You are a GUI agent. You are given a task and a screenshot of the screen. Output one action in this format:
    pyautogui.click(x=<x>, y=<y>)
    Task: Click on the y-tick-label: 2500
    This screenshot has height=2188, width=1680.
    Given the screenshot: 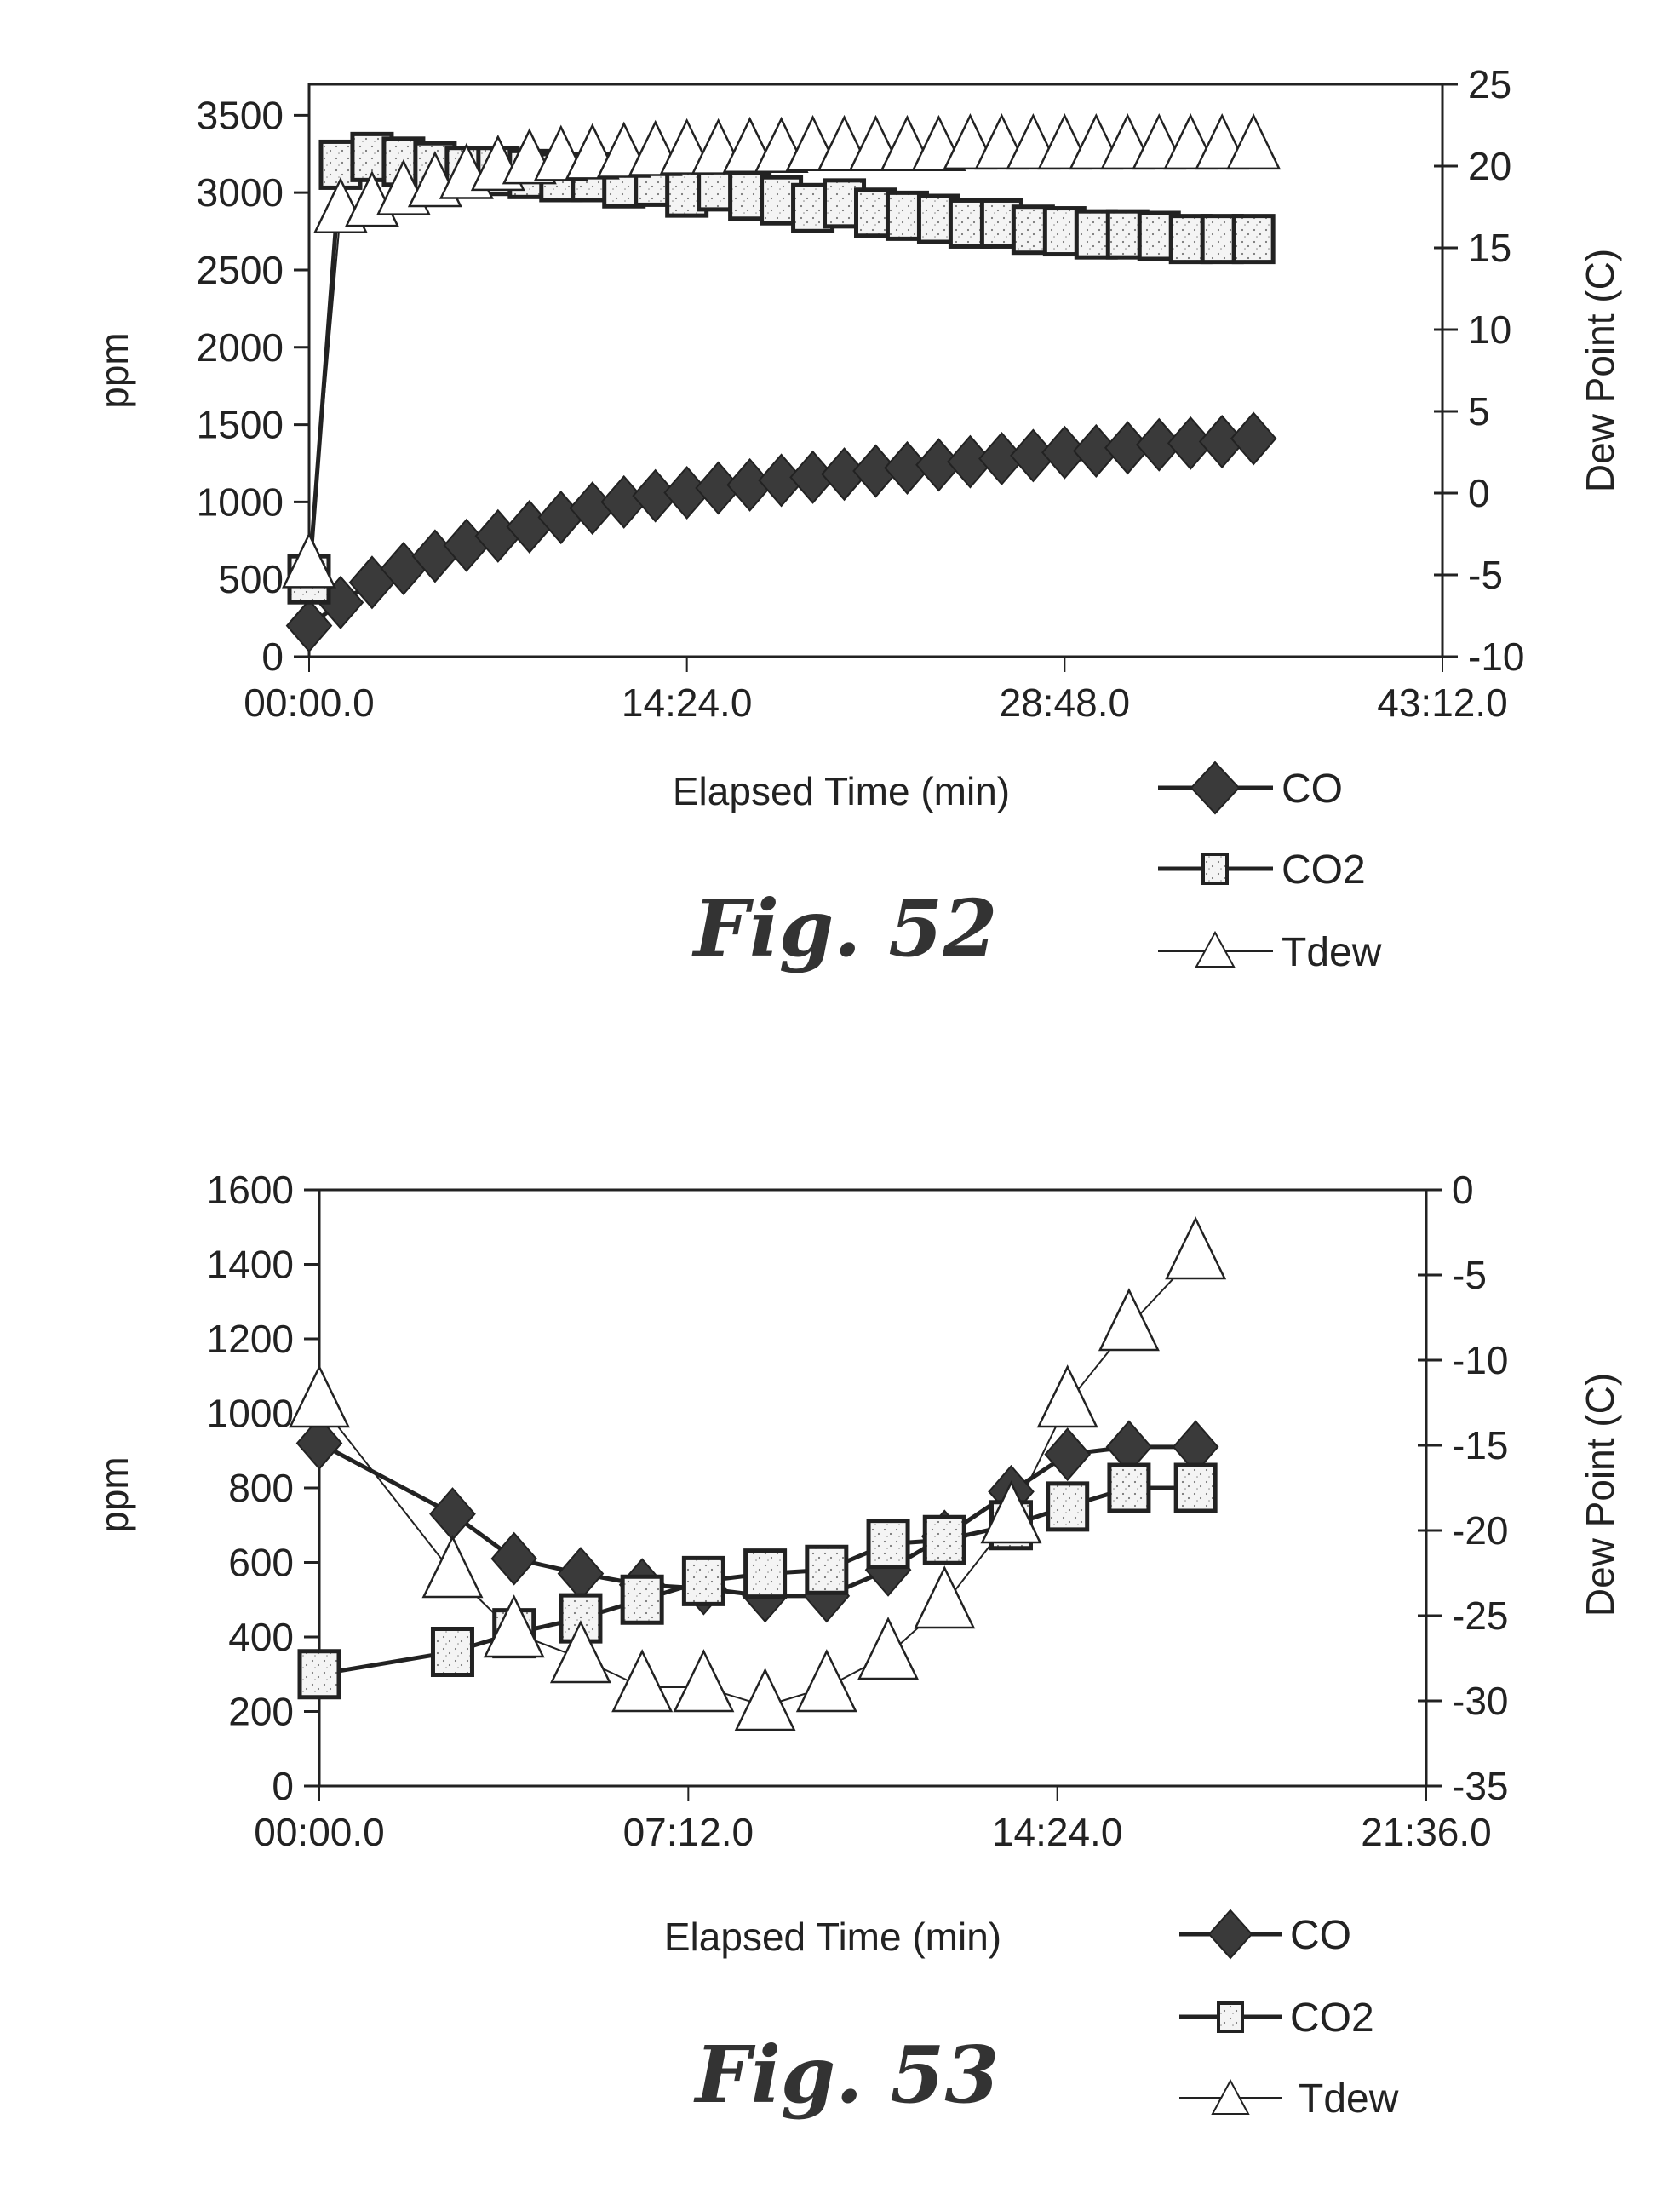 What is the action you would take?
    pyautogui.click(x=240, y=270)
    